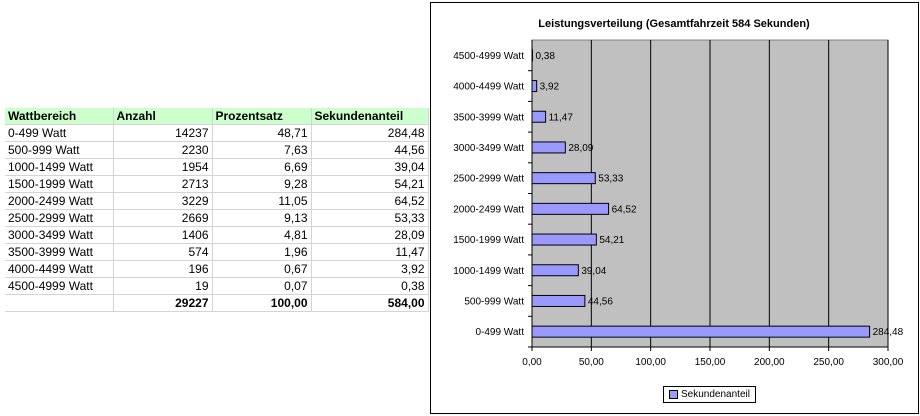  Describe the element at coordinates (163, 286) in the screenshot. I see `table-cell: 19` at that location.